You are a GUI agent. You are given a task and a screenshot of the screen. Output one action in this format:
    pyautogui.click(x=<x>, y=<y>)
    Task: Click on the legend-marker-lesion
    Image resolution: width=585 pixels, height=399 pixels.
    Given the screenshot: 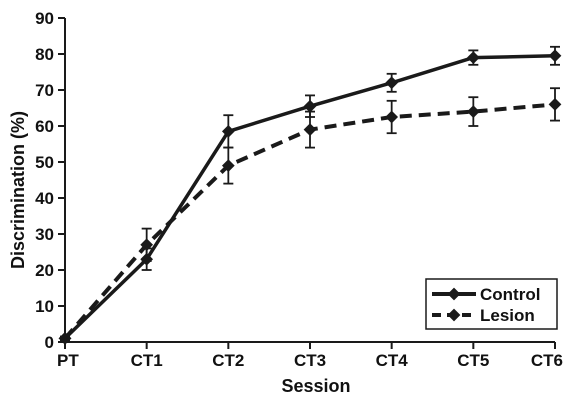 What is the action you would take?
    pyautogui.click(x=454, y=315)
    